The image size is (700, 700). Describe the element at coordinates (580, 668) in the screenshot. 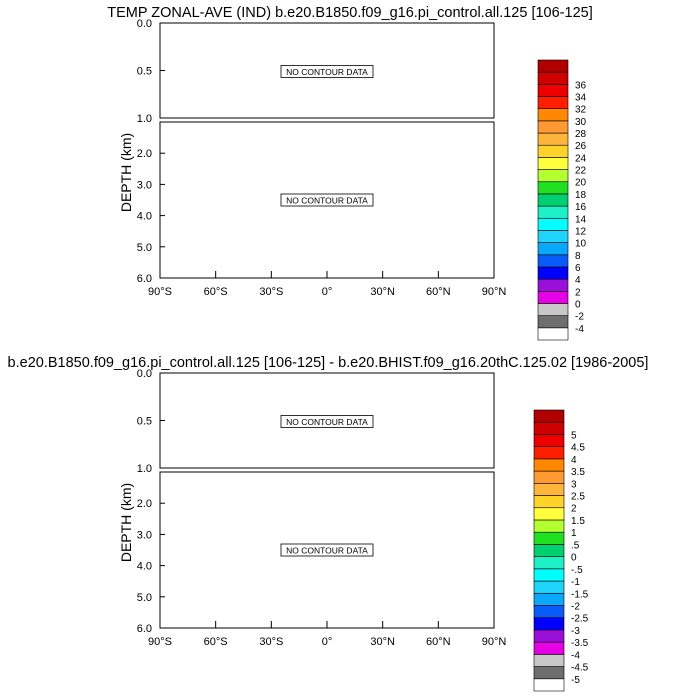

I see `colorbar-label: -4.5` at that location.